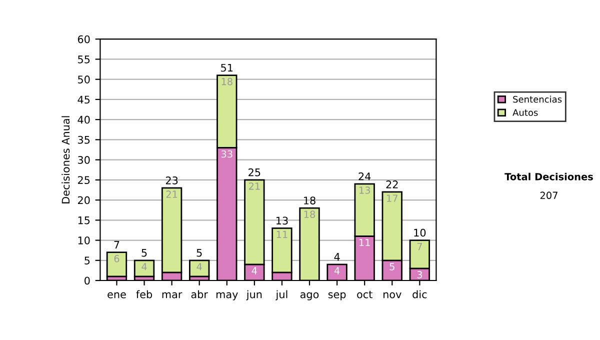 Image resolution: width=600 pixels, height=340 pixels. I want to click on total-label: 25, so click(254, 172).